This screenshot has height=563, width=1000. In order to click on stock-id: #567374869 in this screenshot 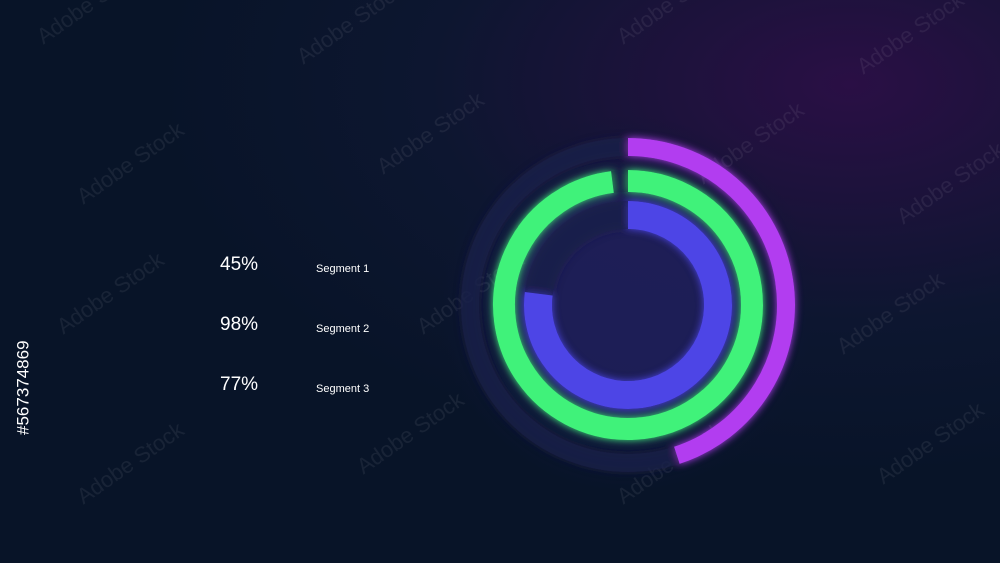, I will do `click(22, 387)`.